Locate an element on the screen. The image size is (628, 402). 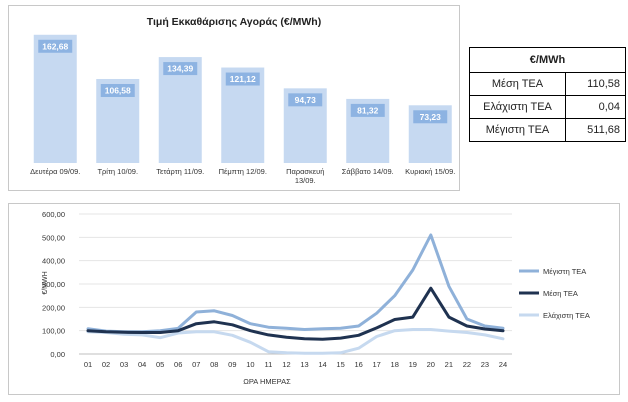
y-tick-label: 400,00 is located at coordinates (53, 261).